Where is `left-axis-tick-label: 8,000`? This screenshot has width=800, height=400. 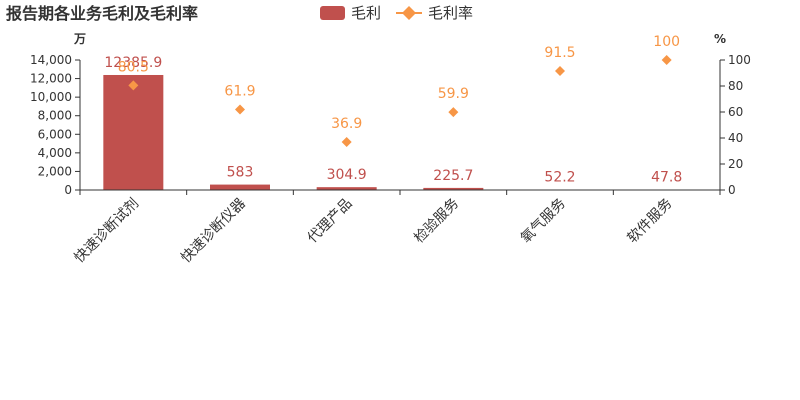
left-axis-tick-label: 8,000 is located at coordinates (55, 116).